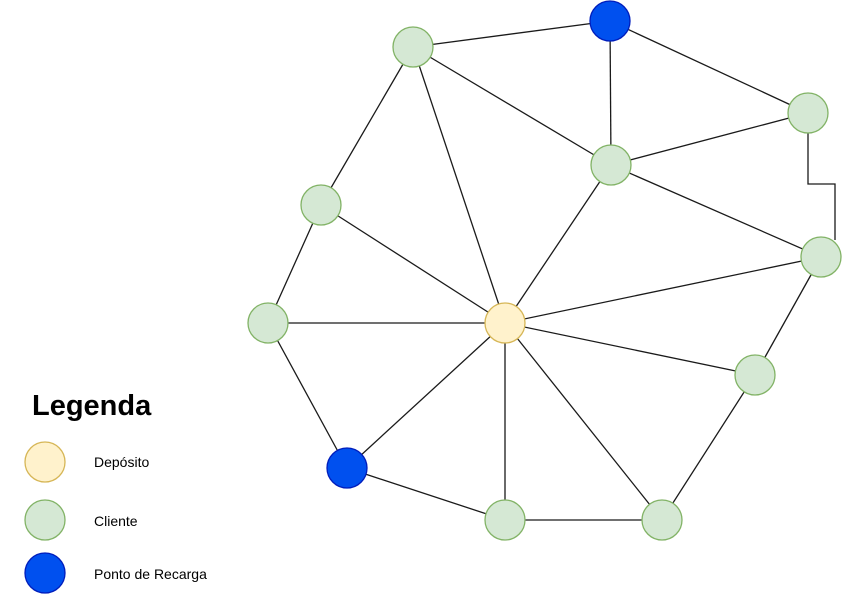 The image size is (844, 616). Describe the element at coordinates (150, 574) in the screenshot. I see `legend-label-recarga: Ponto de Recarga` at that location.